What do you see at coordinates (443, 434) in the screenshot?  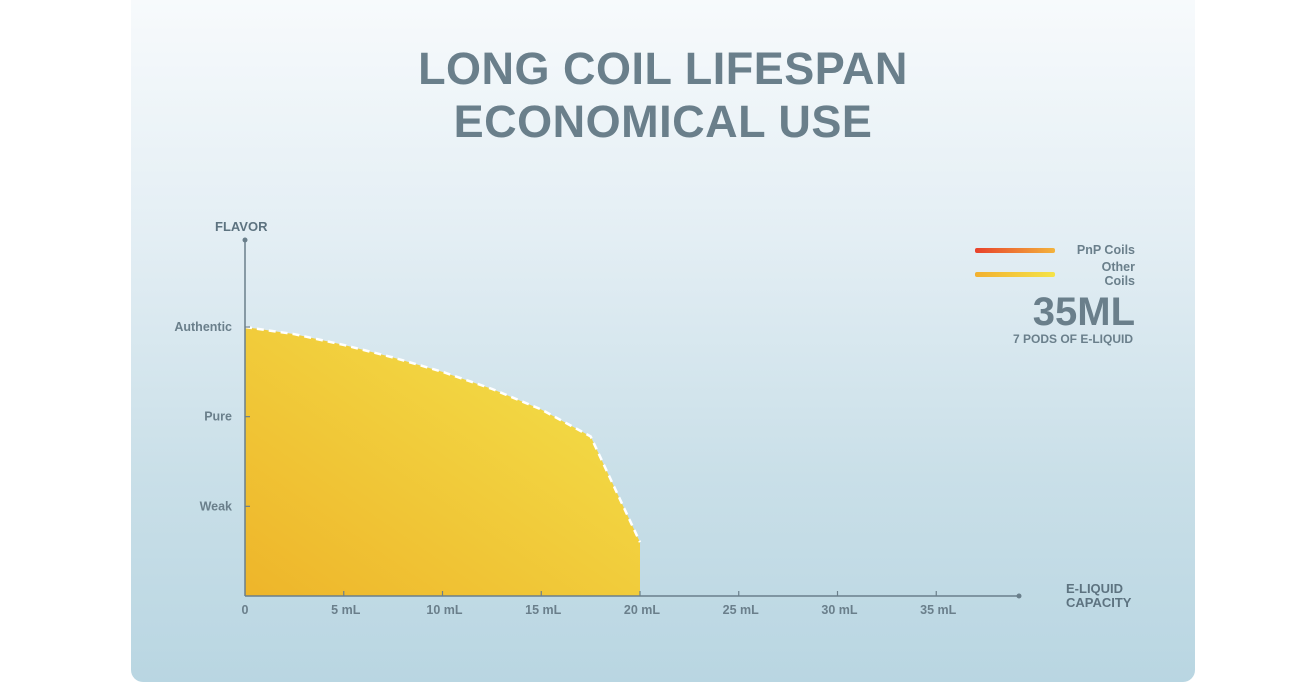 I see `curve-other-coils` at bounding box center [443, 434].